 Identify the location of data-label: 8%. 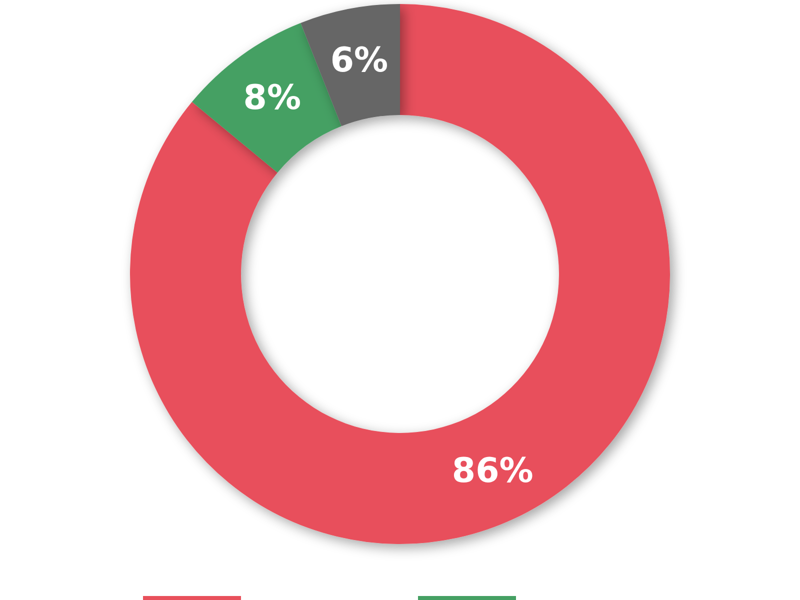
(272, 98).